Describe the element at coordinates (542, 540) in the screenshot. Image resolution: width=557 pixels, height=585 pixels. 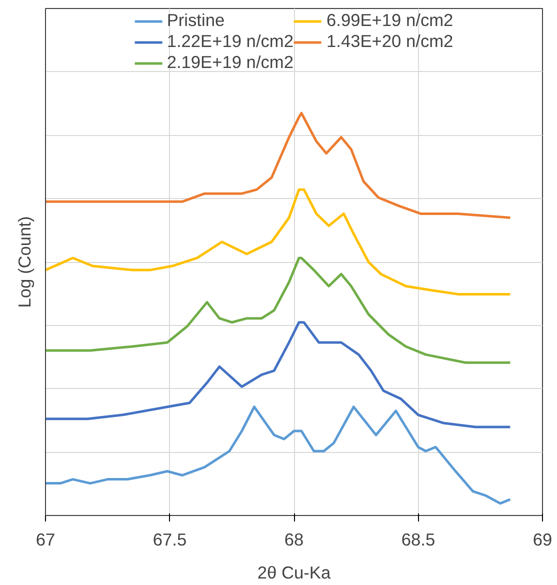
I see `x-tick-label: 69` at that location.